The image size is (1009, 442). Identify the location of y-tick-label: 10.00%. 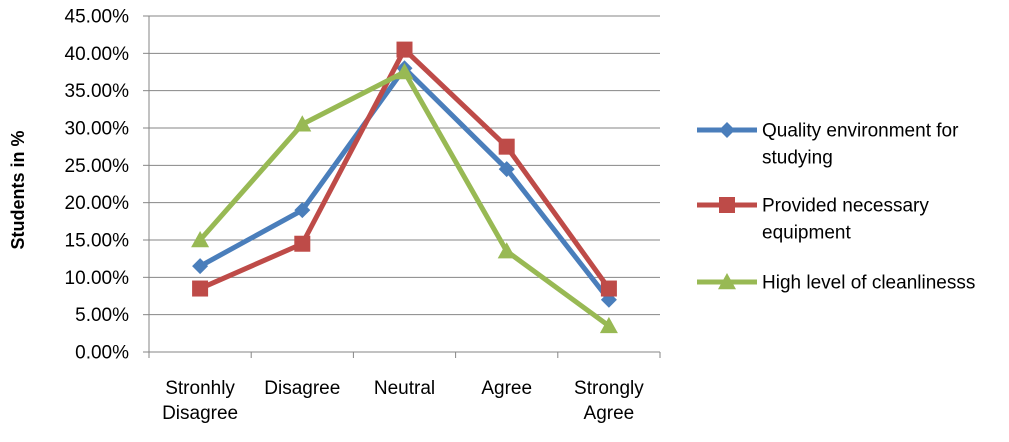
(97, 278).